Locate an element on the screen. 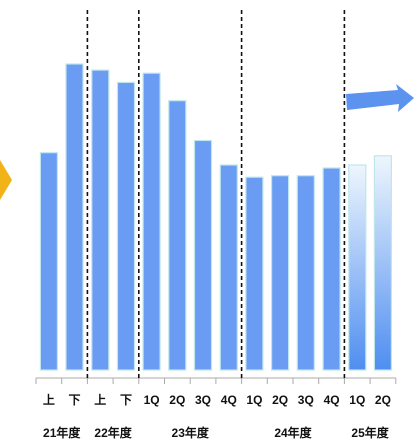  fiscal-year-label: 24年度 is located at coordinates (293, 432).